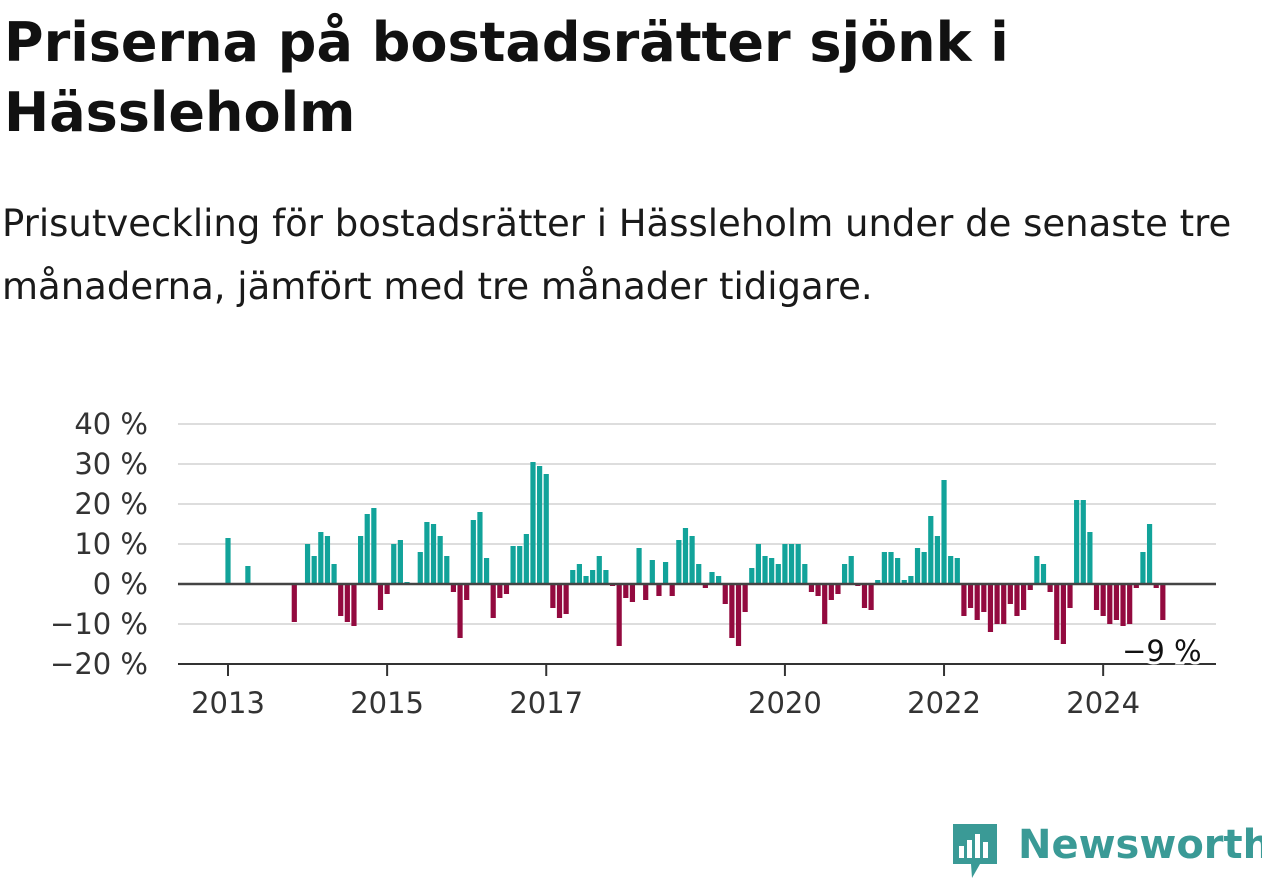 Image resolution: width=1262 pixels, height=880 pixels. Describe the element at coordinates (99, 664) in the screenshot. I see `y-tick-label: −20 %` at that location.